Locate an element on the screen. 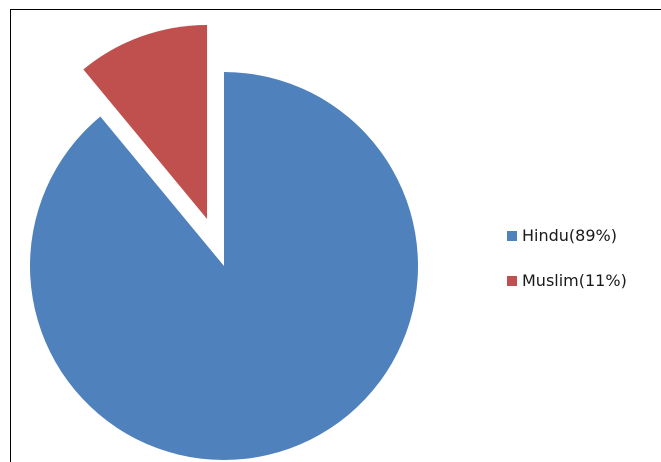 The height and width of the screenshot is (462, 661). legend-swatch-hindu is located at coordinates (512, 235).